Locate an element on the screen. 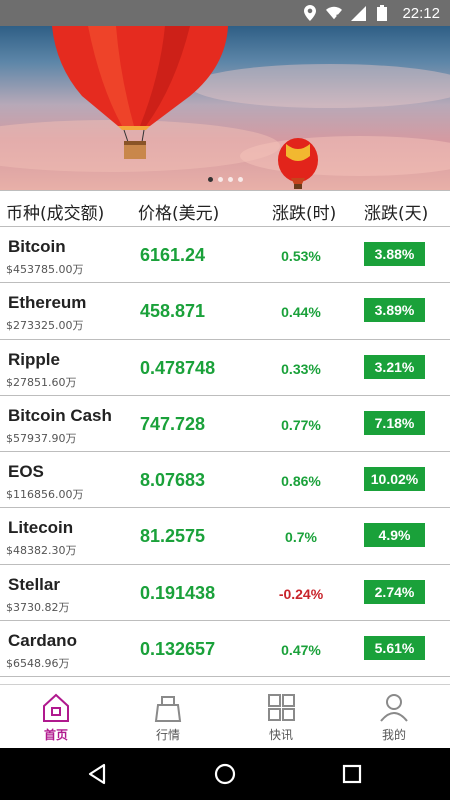 This screenshot has height=800, width=450. tab-home: 首页 is located at coordinates (56, 717).